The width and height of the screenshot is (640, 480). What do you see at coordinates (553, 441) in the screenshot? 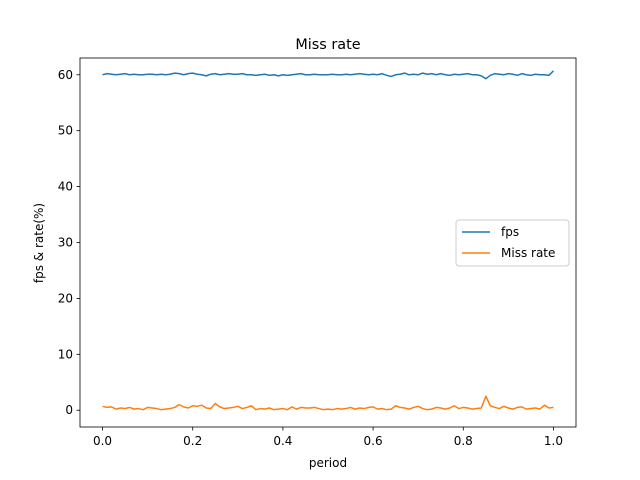
I see `x-tick-label: 1.0` at bounding box center [553, 441].